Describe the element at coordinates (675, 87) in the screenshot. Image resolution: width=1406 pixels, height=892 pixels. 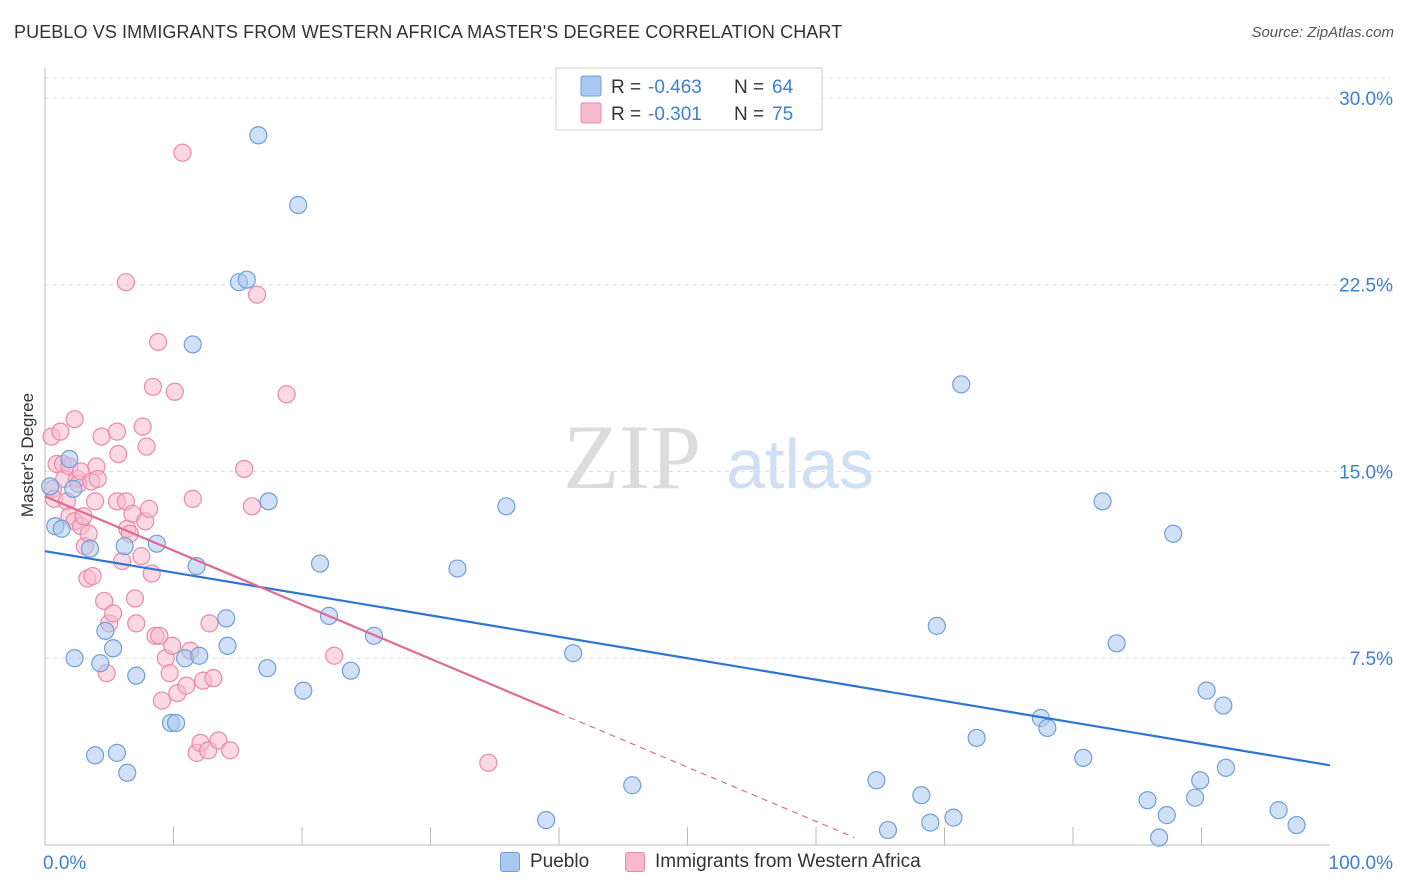
I see `stats-r-value-pueblo: -0.463` at that location.